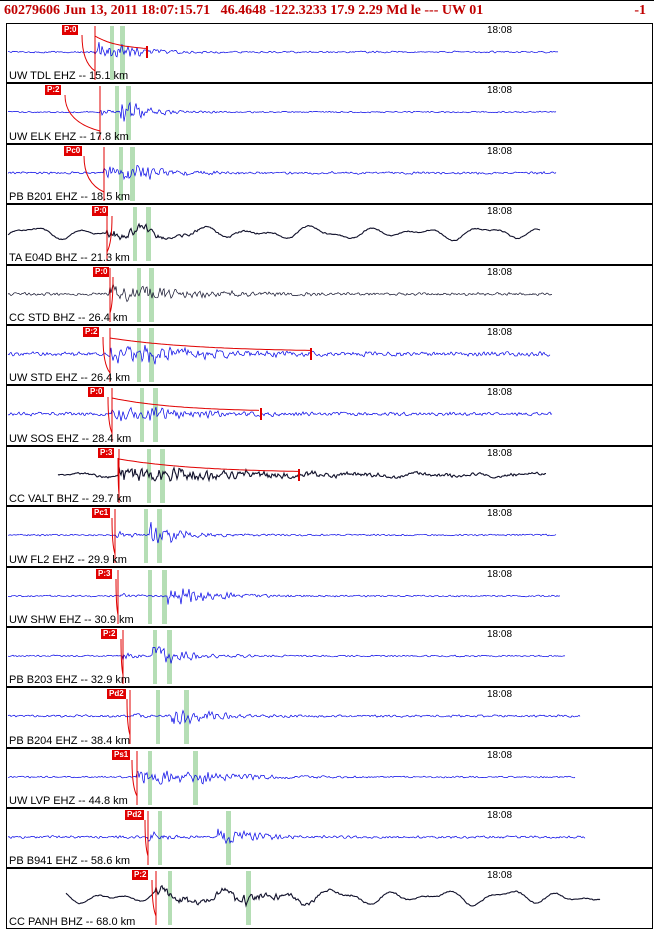  I want to click on trace-panel: 18:08 P:3 CC VALT BHZ -- 29.7 km, so click(329, 476).